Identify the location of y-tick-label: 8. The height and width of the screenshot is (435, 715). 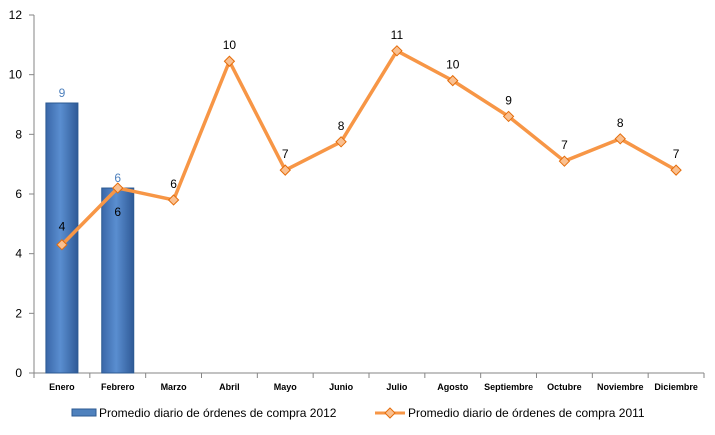
(18, 134).